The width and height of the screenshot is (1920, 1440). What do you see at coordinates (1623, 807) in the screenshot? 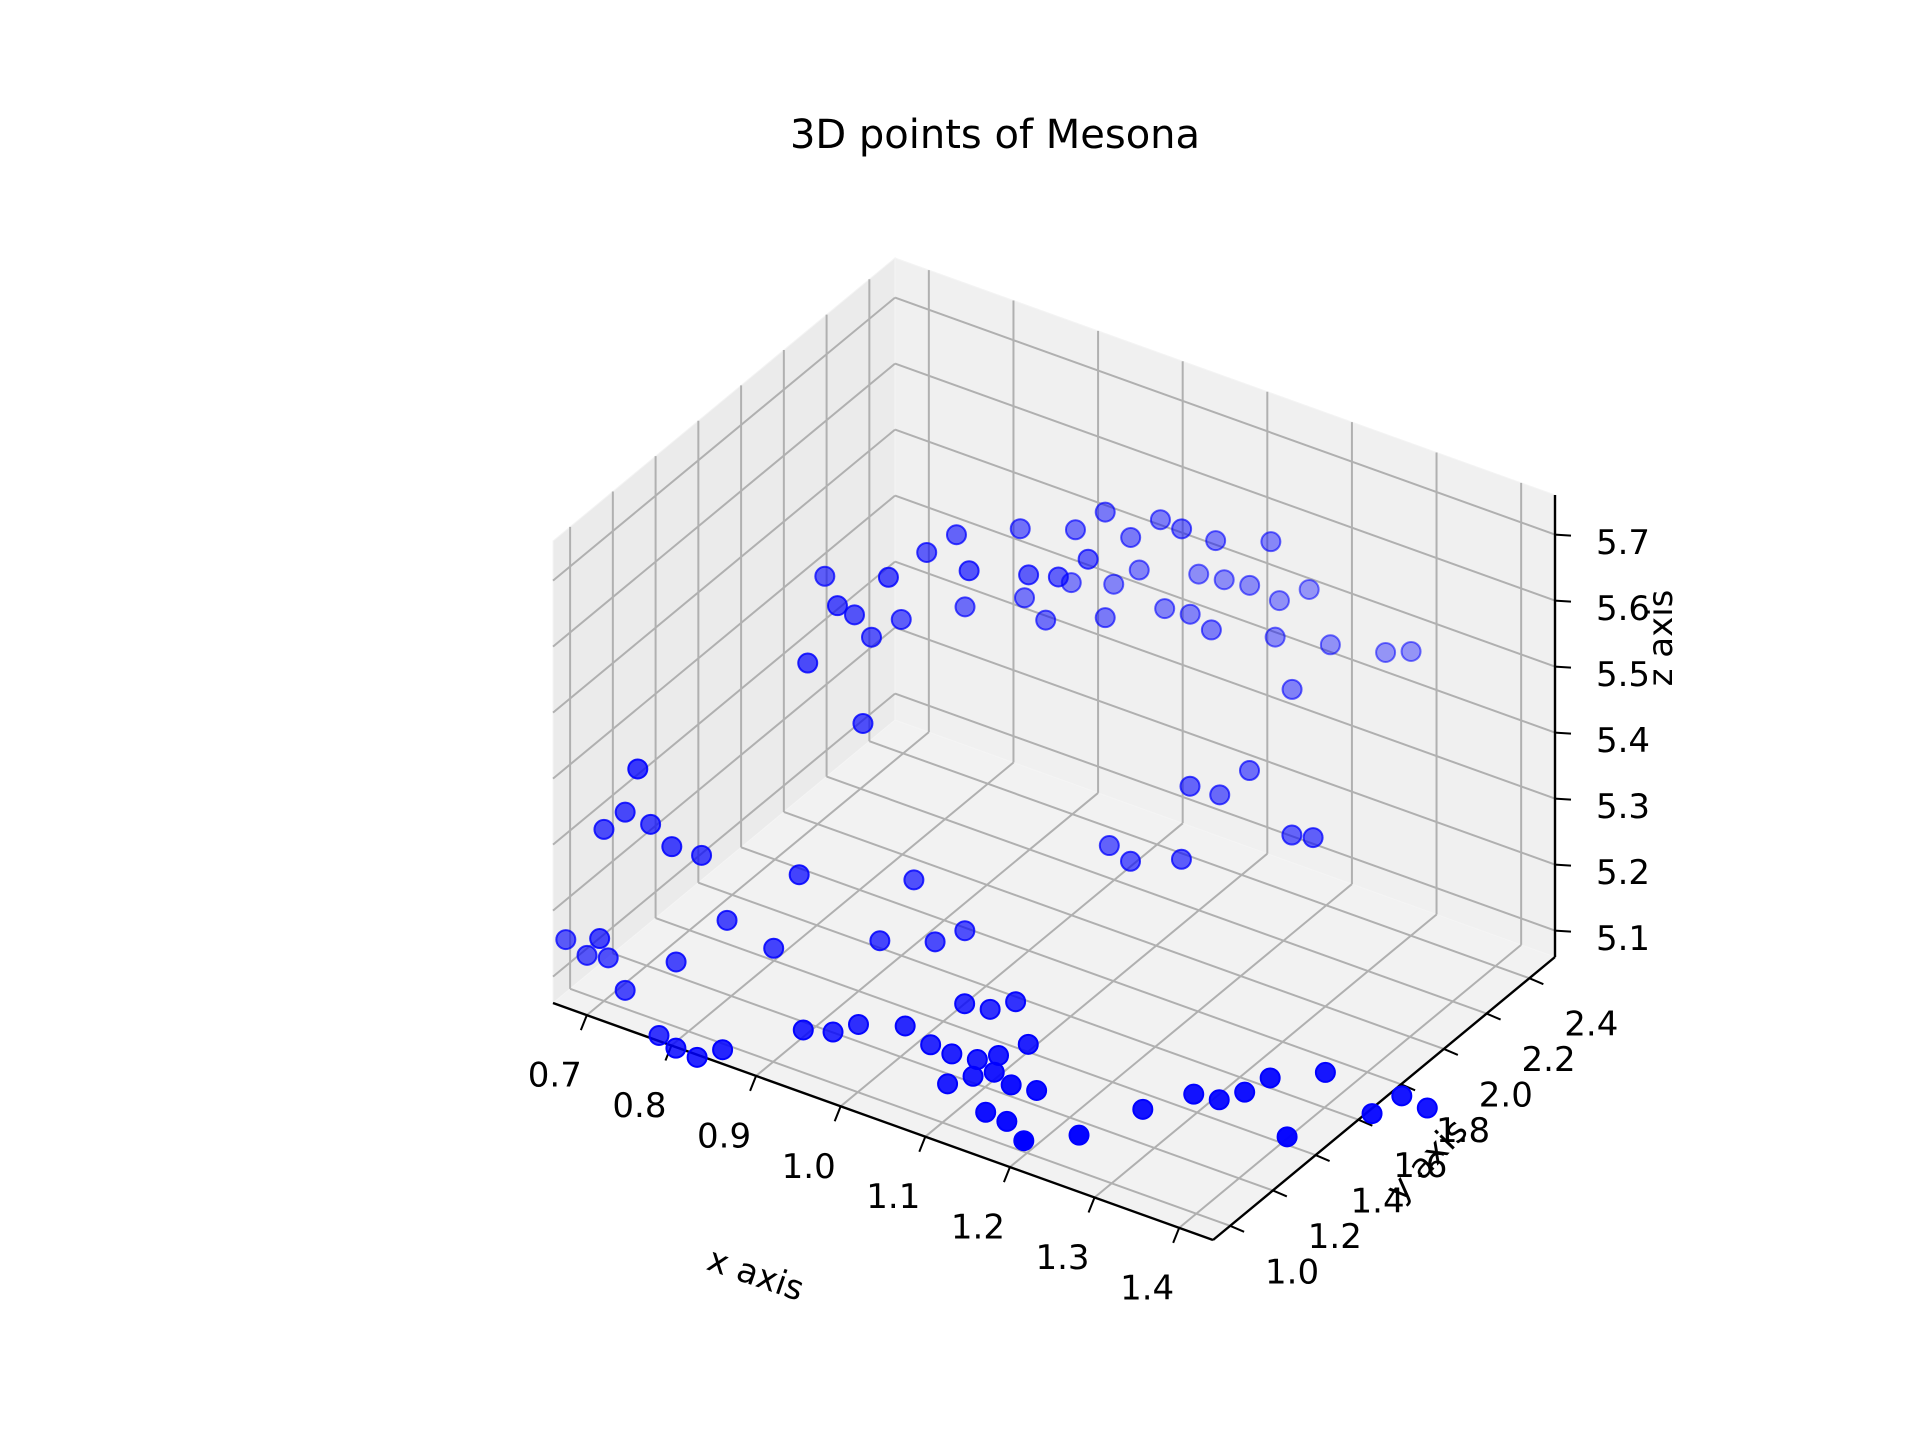
I see `z-tick-label: 5.3` at bounding box center [1623, 807].